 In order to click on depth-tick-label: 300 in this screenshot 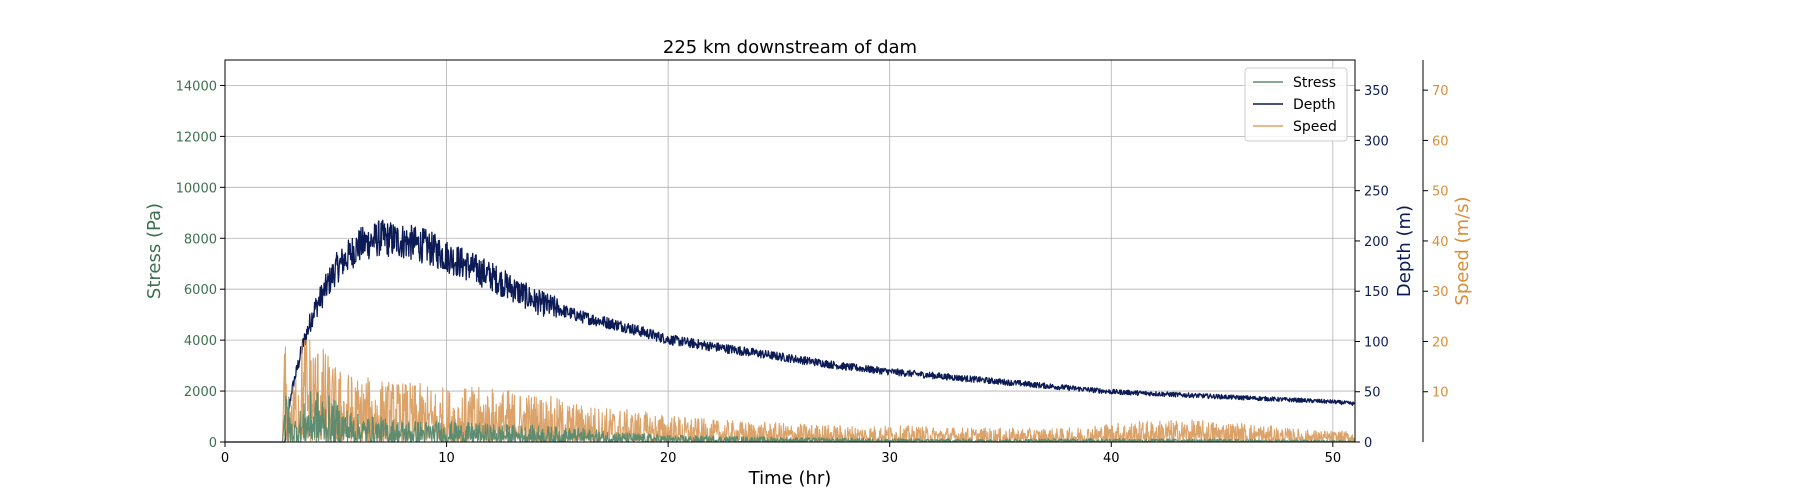, I will do `click(1376, 141)`.